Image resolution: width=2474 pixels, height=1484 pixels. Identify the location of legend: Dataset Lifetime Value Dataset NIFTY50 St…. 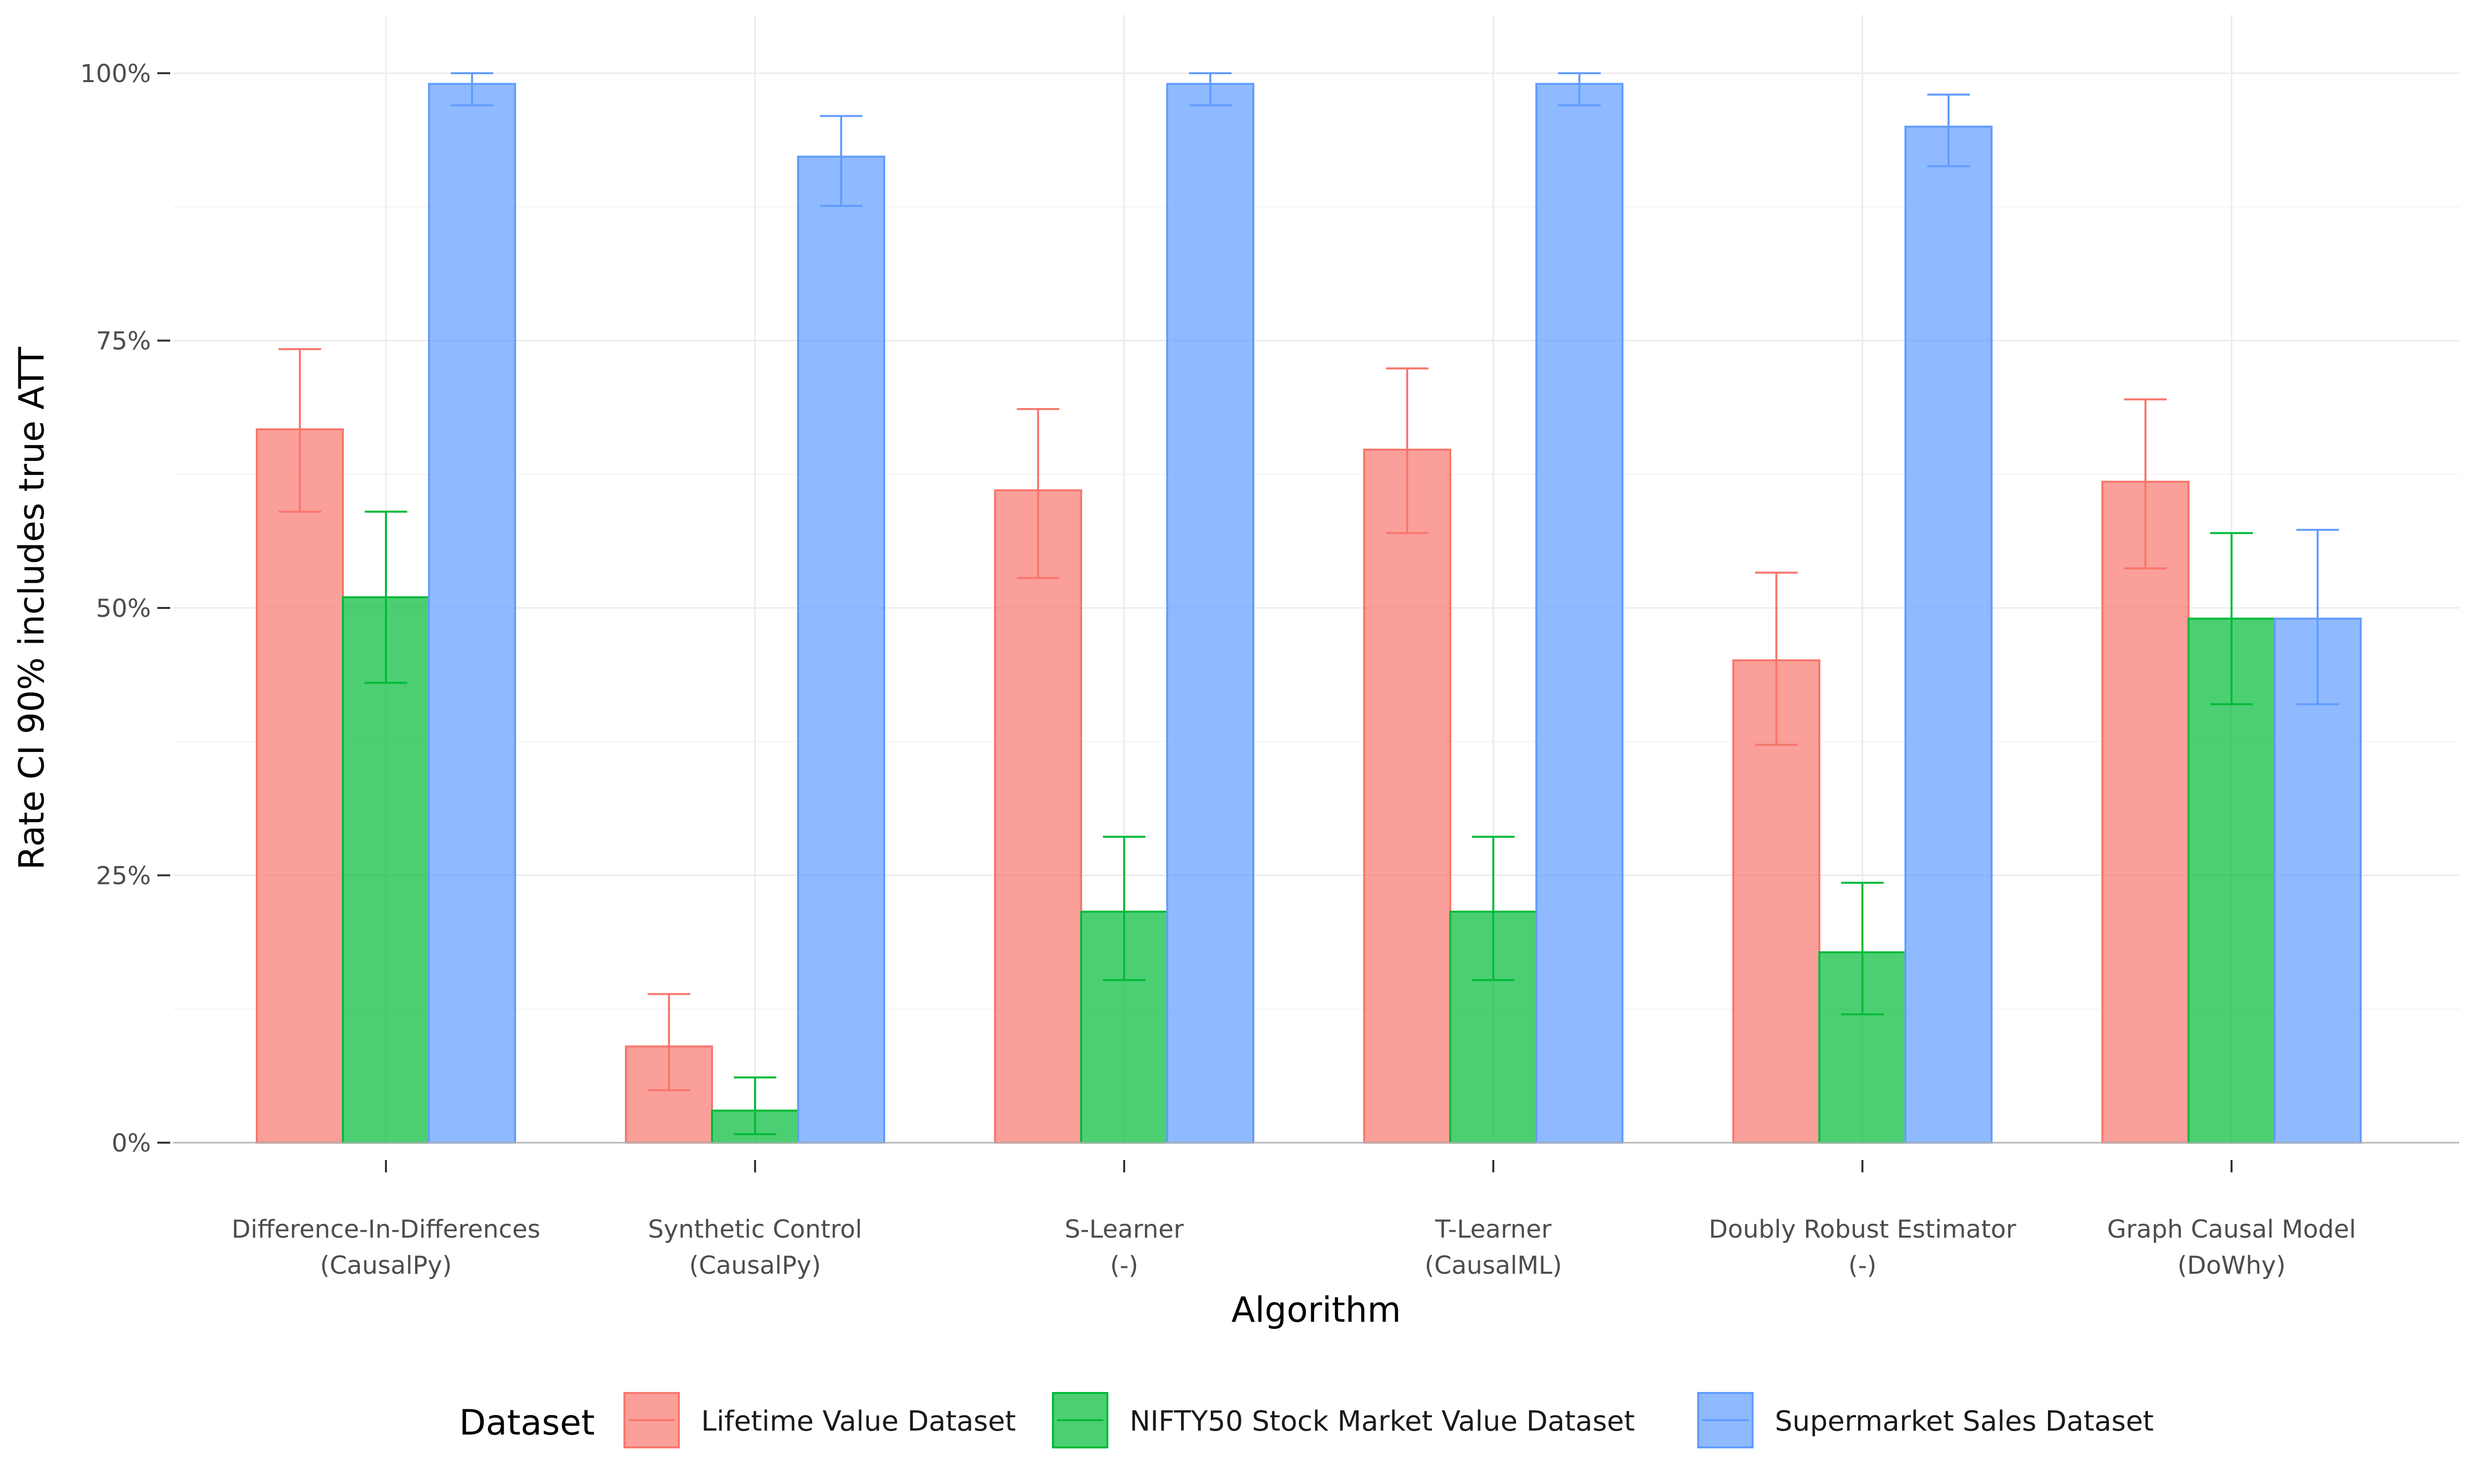
(1307, 1420).